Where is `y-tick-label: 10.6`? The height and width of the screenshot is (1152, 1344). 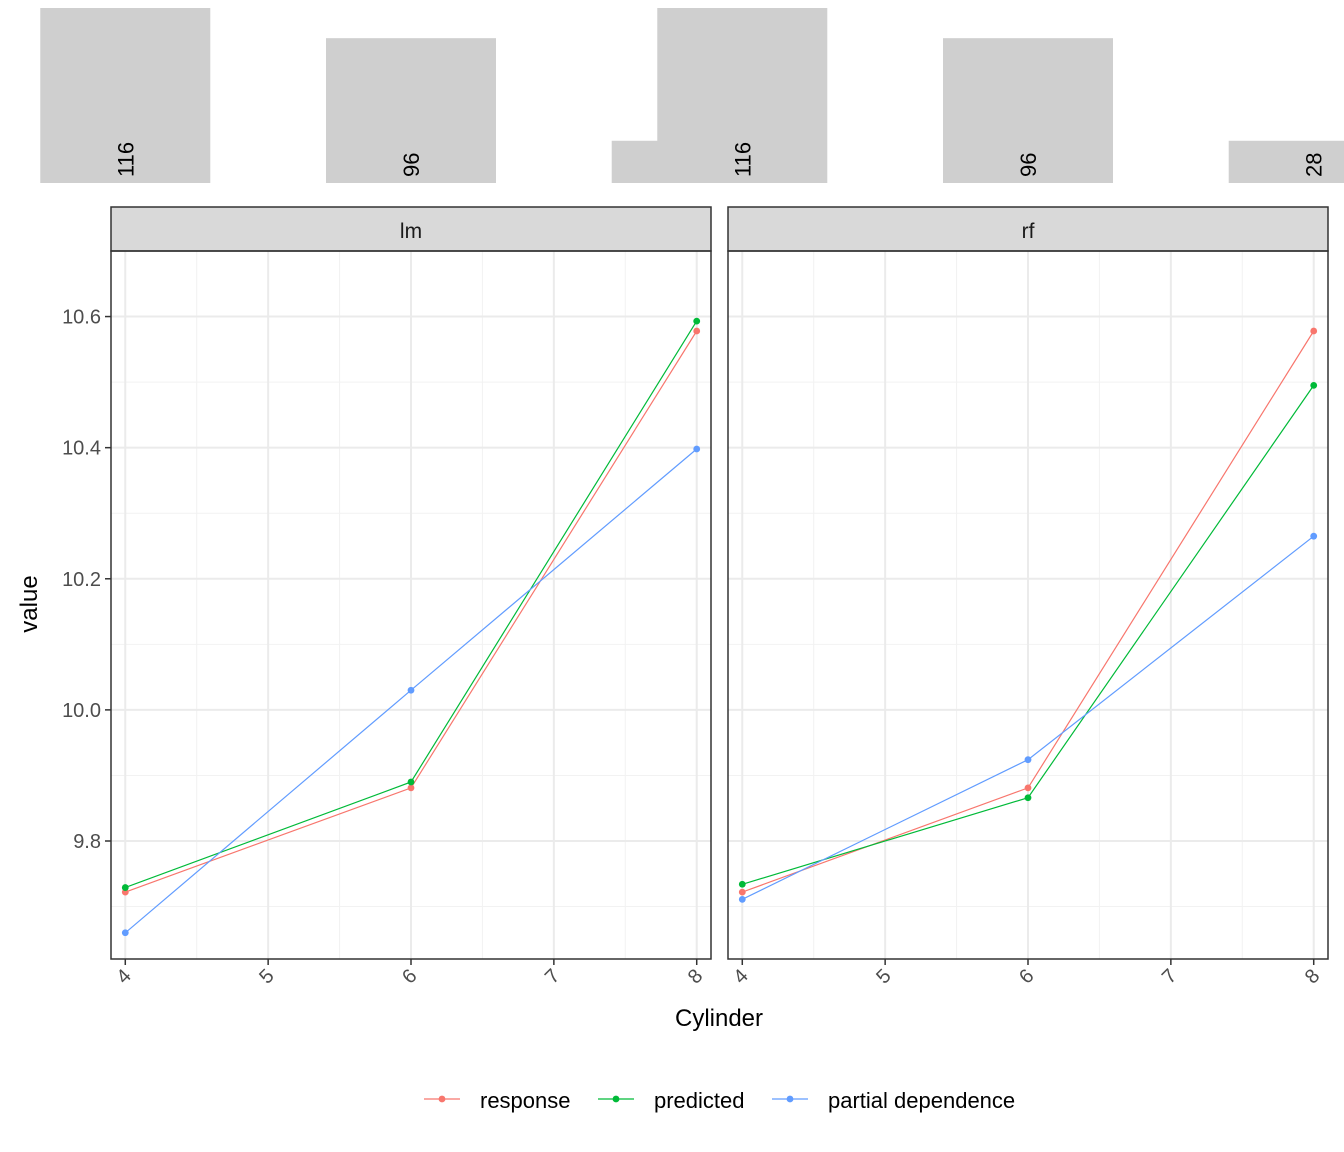
y-tick-label: 10.6 is located at coordinates (81, 318).